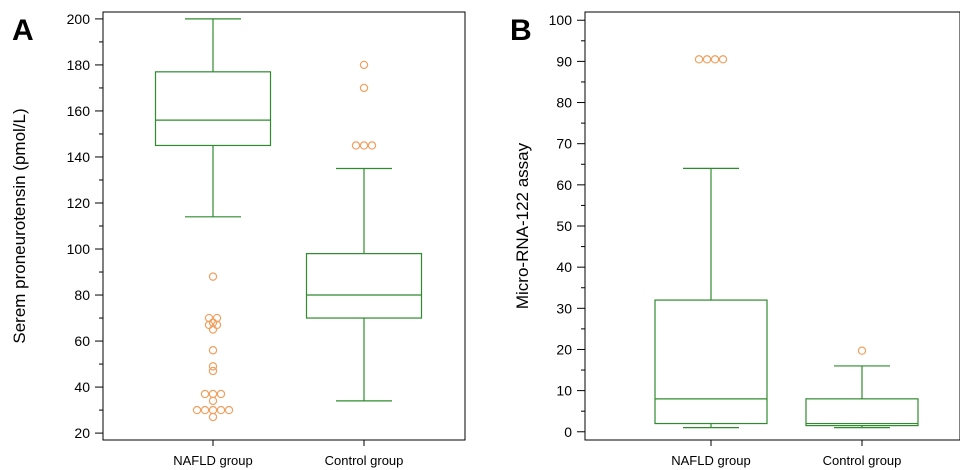 Image resolution: width=960 pixels, height=470 pixels. What do you see at coordinates (79, 111) in the screenshot?
I see `y-tick-label: 160` at bounding box center [79, 111].